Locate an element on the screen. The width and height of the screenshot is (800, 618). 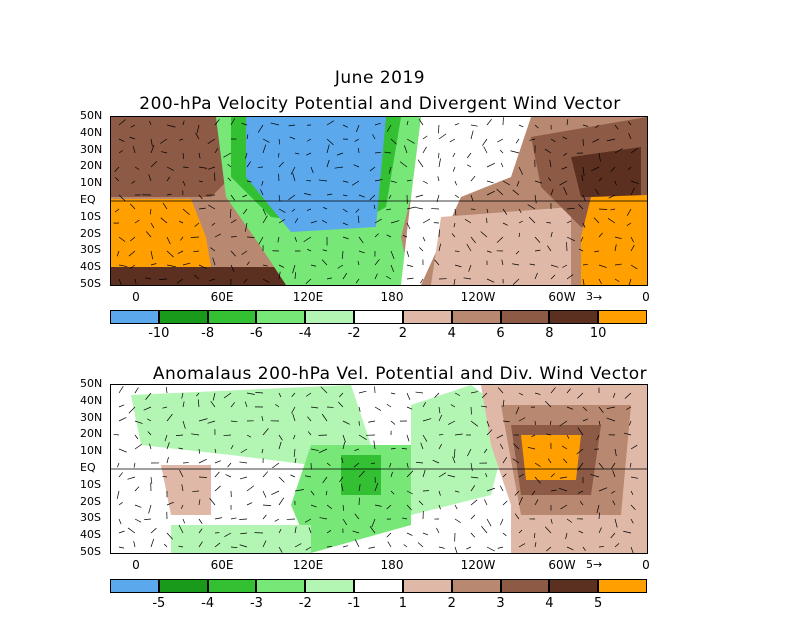
lat-label: 50S is located at coordinates (90, 283).